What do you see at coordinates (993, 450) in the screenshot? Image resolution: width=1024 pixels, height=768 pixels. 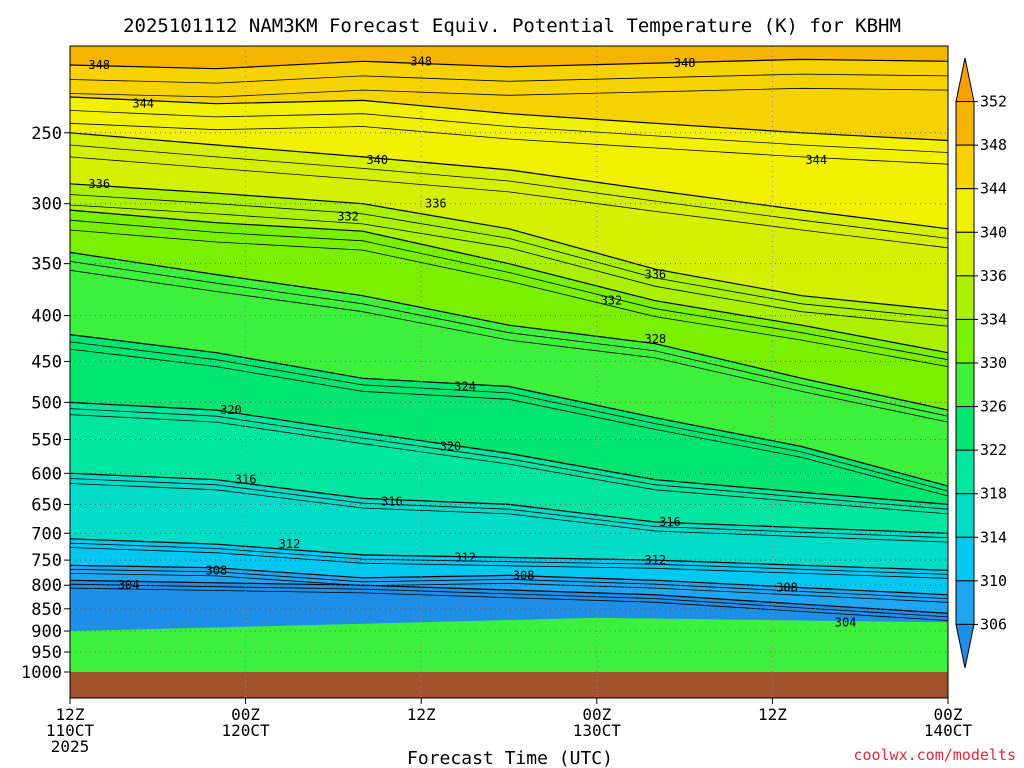 I see `colorbar-label: 322` at bounding box center [993, 450].